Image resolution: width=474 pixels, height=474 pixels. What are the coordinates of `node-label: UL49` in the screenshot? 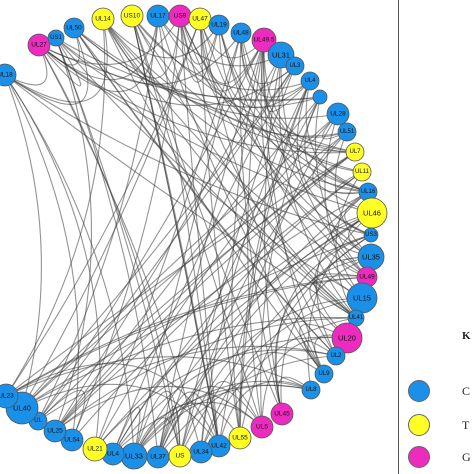 It's located at (367, 277).